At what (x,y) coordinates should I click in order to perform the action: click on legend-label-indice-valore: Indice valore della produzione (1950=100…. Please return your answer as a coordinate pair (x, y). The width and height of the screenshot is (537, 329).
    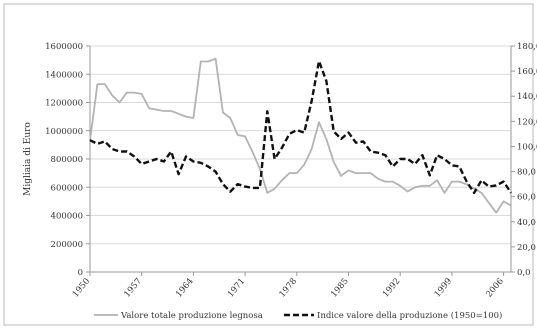
    Looking at the image, I should click on (409, 315).